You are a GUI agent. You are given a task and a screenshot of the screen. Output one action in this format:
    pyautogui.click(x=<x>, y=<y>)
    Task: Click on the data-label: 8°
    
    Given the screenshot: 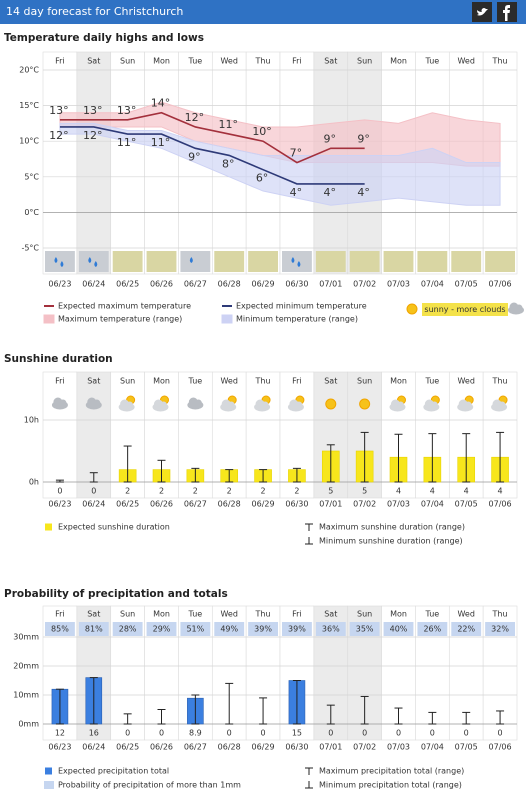 What is the action you would take?
    pyautogui.click(x=228, y=163)
    